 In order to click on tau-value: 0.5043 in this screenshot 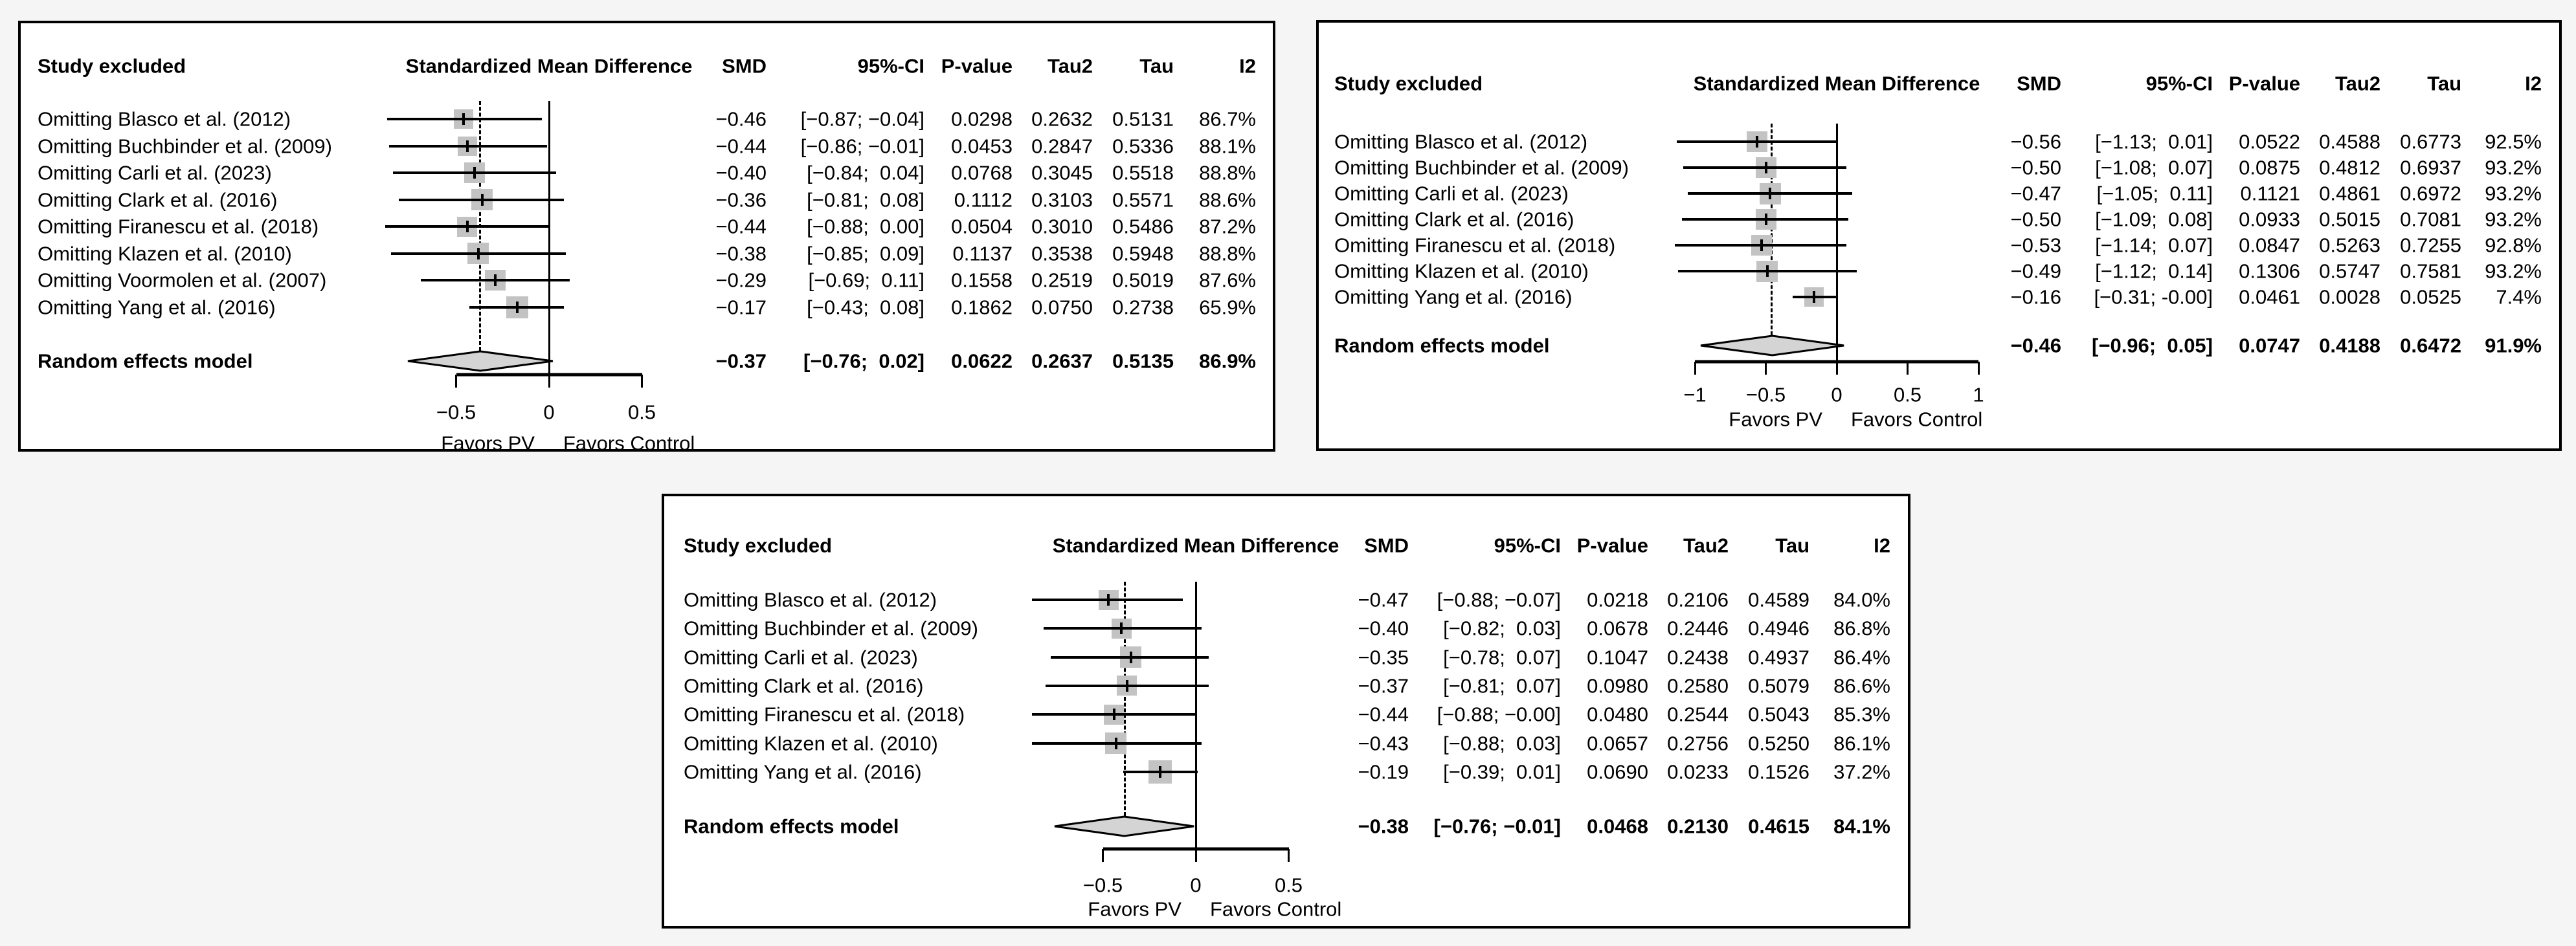, I will do `click(1778, 714)`.